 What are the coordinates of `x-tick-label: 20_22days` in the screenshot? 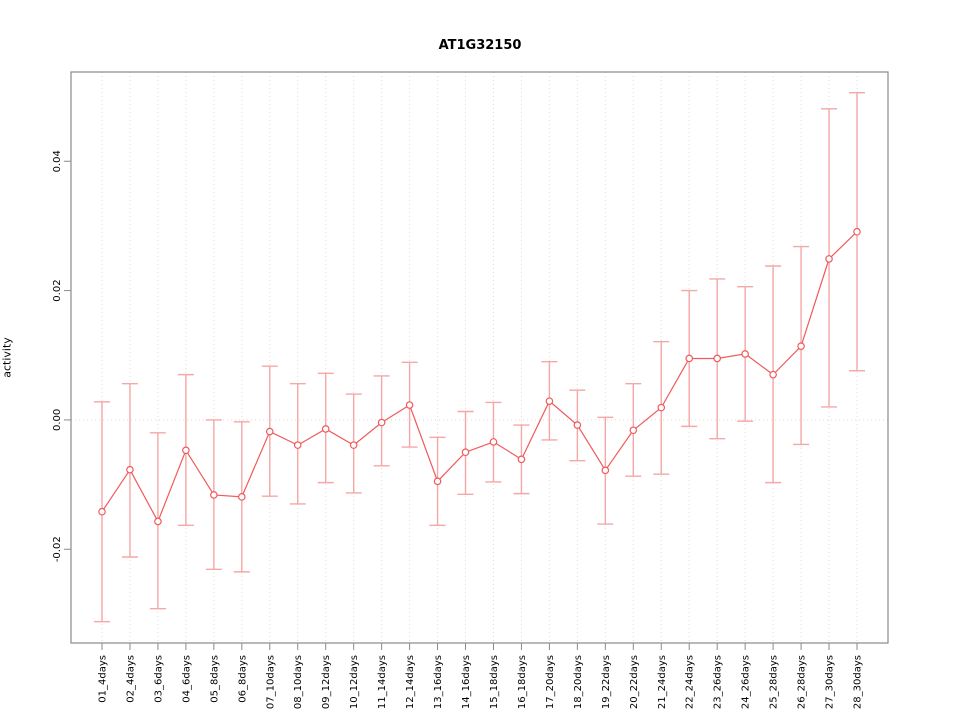 It's located at (634, 682).